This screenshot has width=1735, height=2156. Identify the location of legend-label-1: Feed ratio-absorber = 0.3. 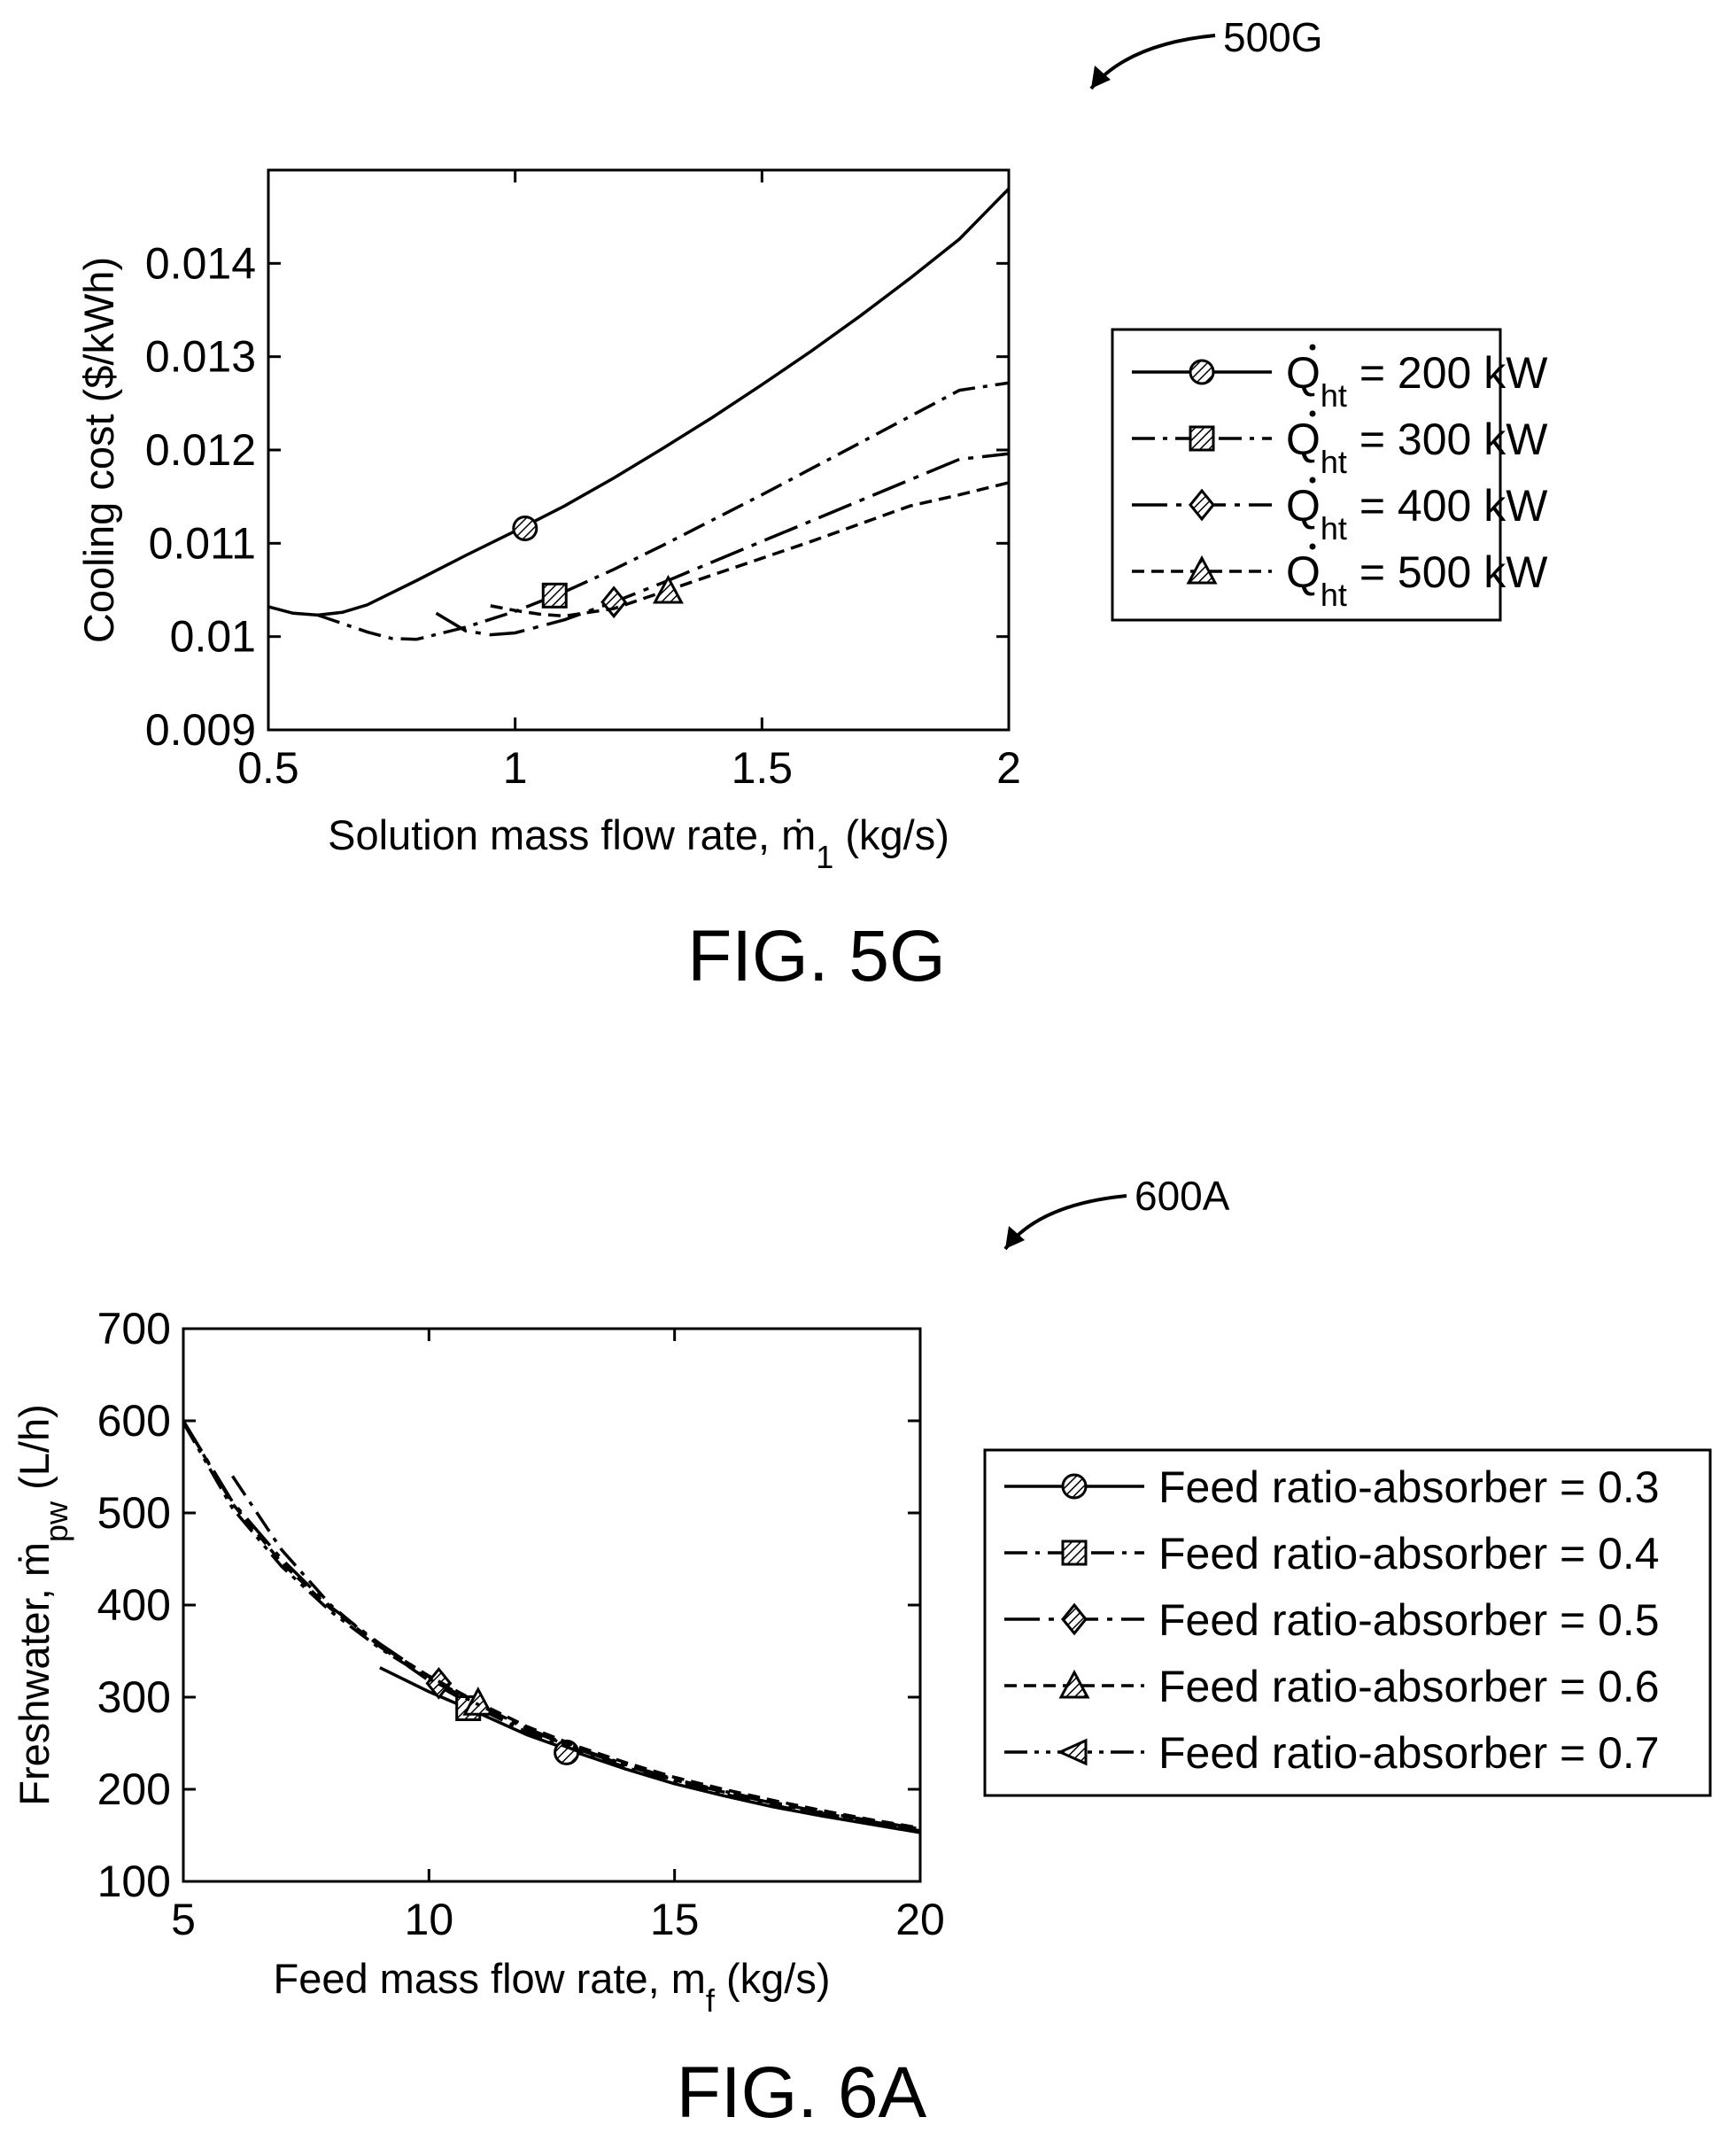
(1409, 1487).